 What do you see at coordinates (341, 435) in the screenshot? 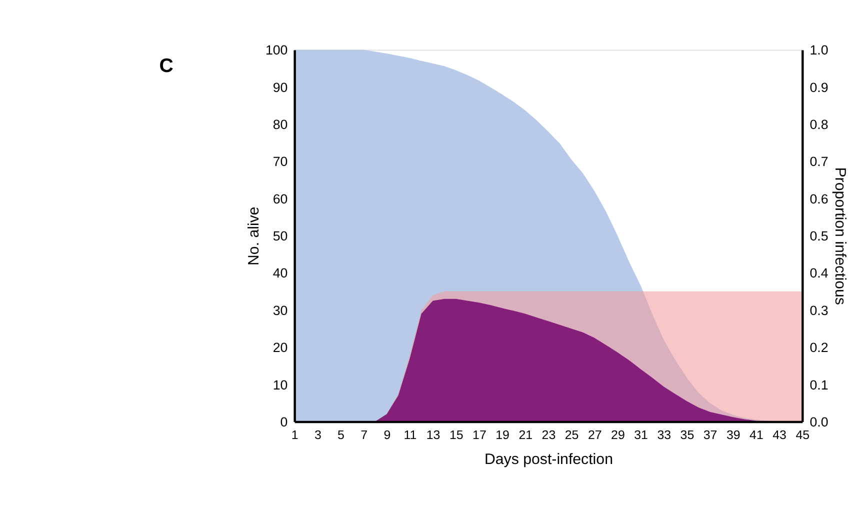
I see `x-tick-label: 5` at bounding box center [341, 435].